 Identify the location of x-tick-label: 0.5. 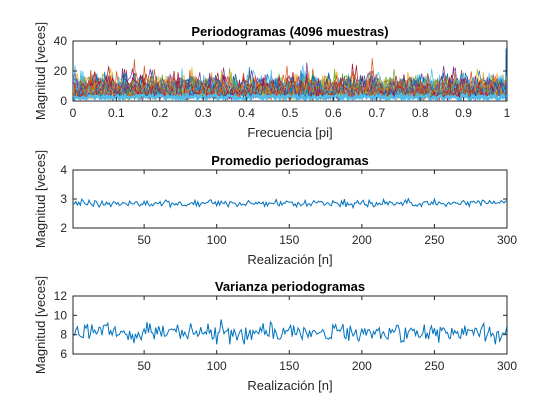
(290, 113).